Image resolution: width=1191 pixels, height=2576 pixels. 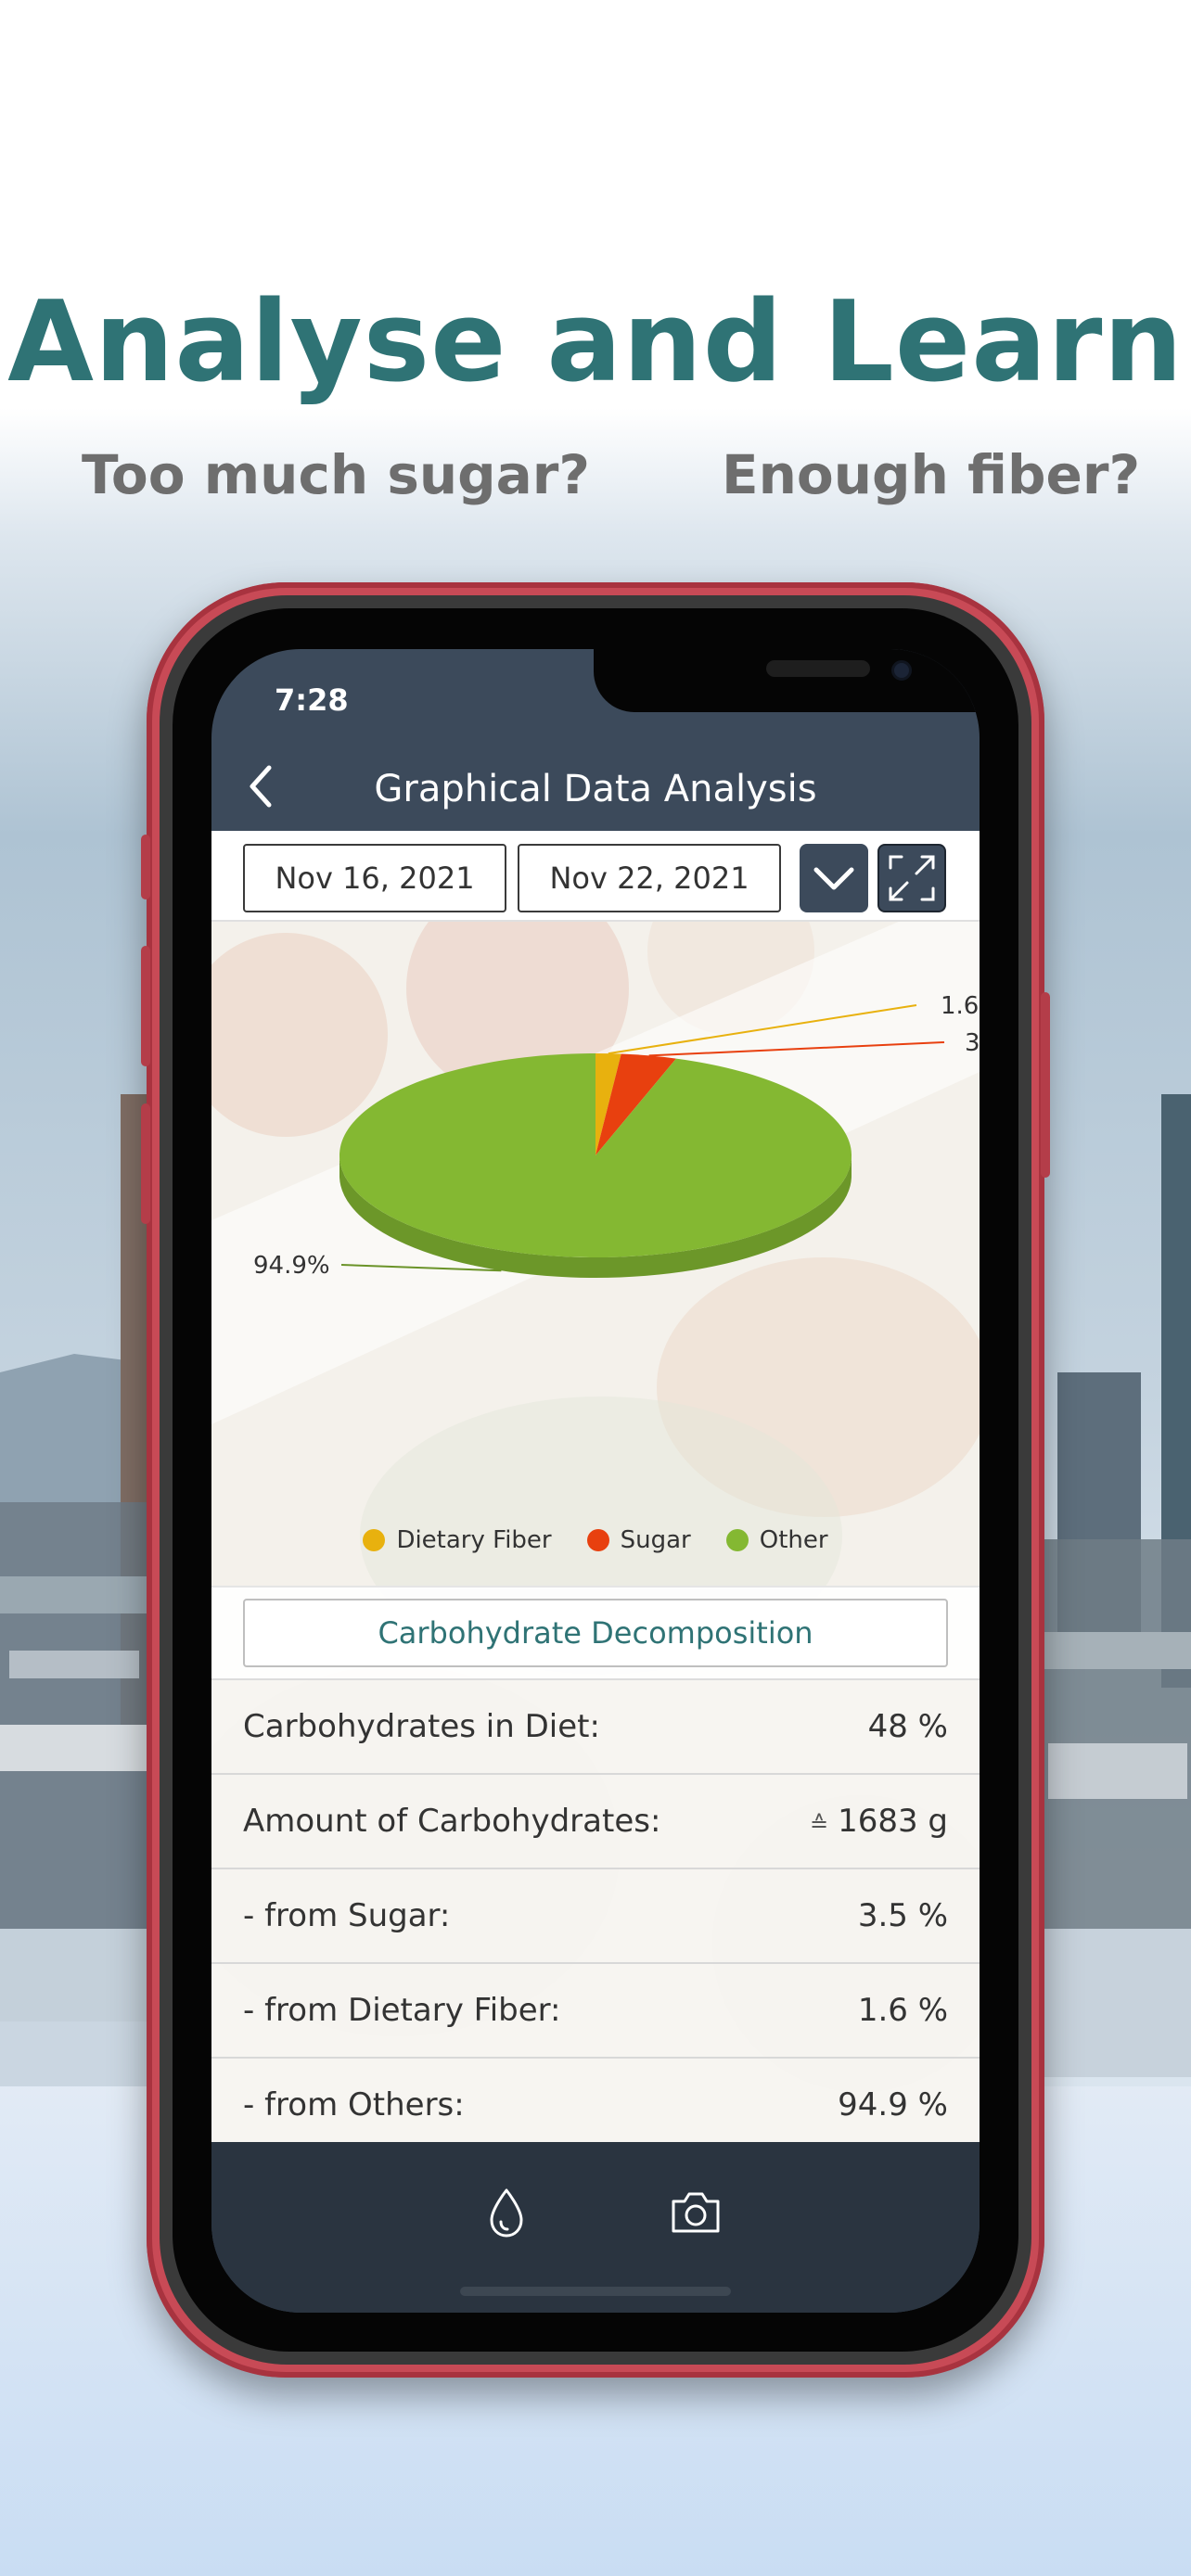 I want to click on expand-icon, so click(x=912, y=878).